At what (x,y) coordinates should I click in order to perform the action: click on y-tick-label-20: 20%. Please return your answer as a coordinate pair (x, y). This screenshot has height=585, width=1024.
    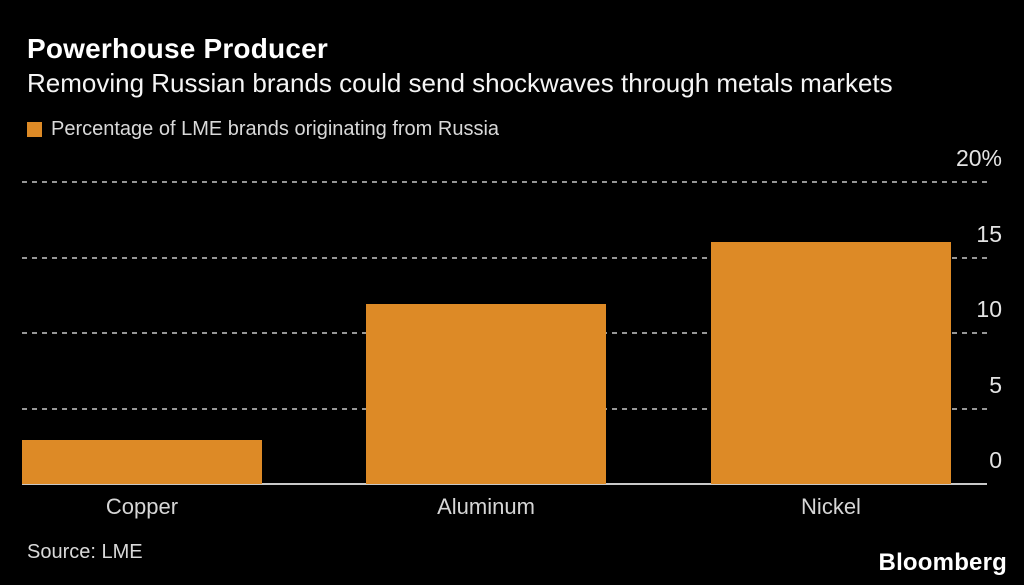
    Looking at the image, I should click on (978, 158).